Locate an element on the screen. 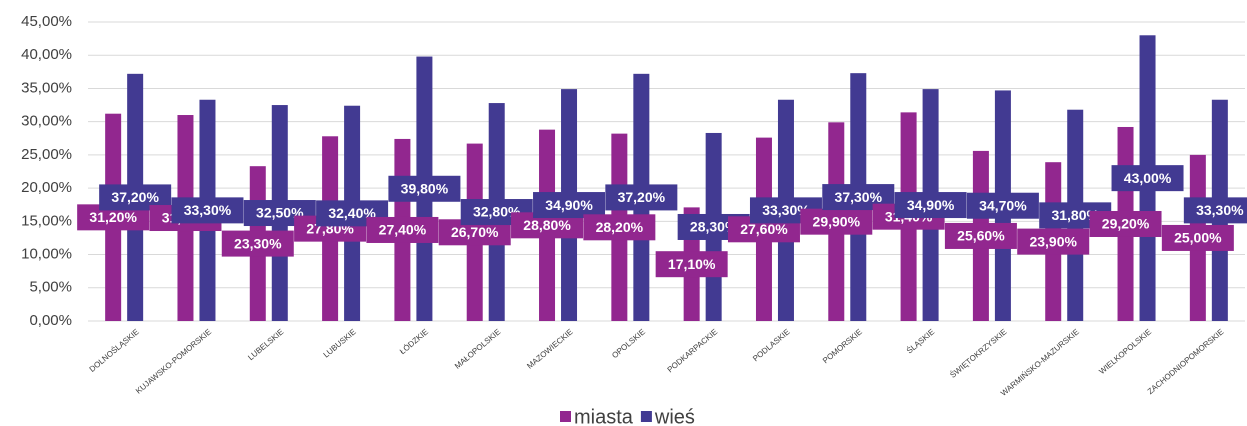  x-tick-label: ZACHODNIOPOMORSKIE is located at coordinates (1186, 361).